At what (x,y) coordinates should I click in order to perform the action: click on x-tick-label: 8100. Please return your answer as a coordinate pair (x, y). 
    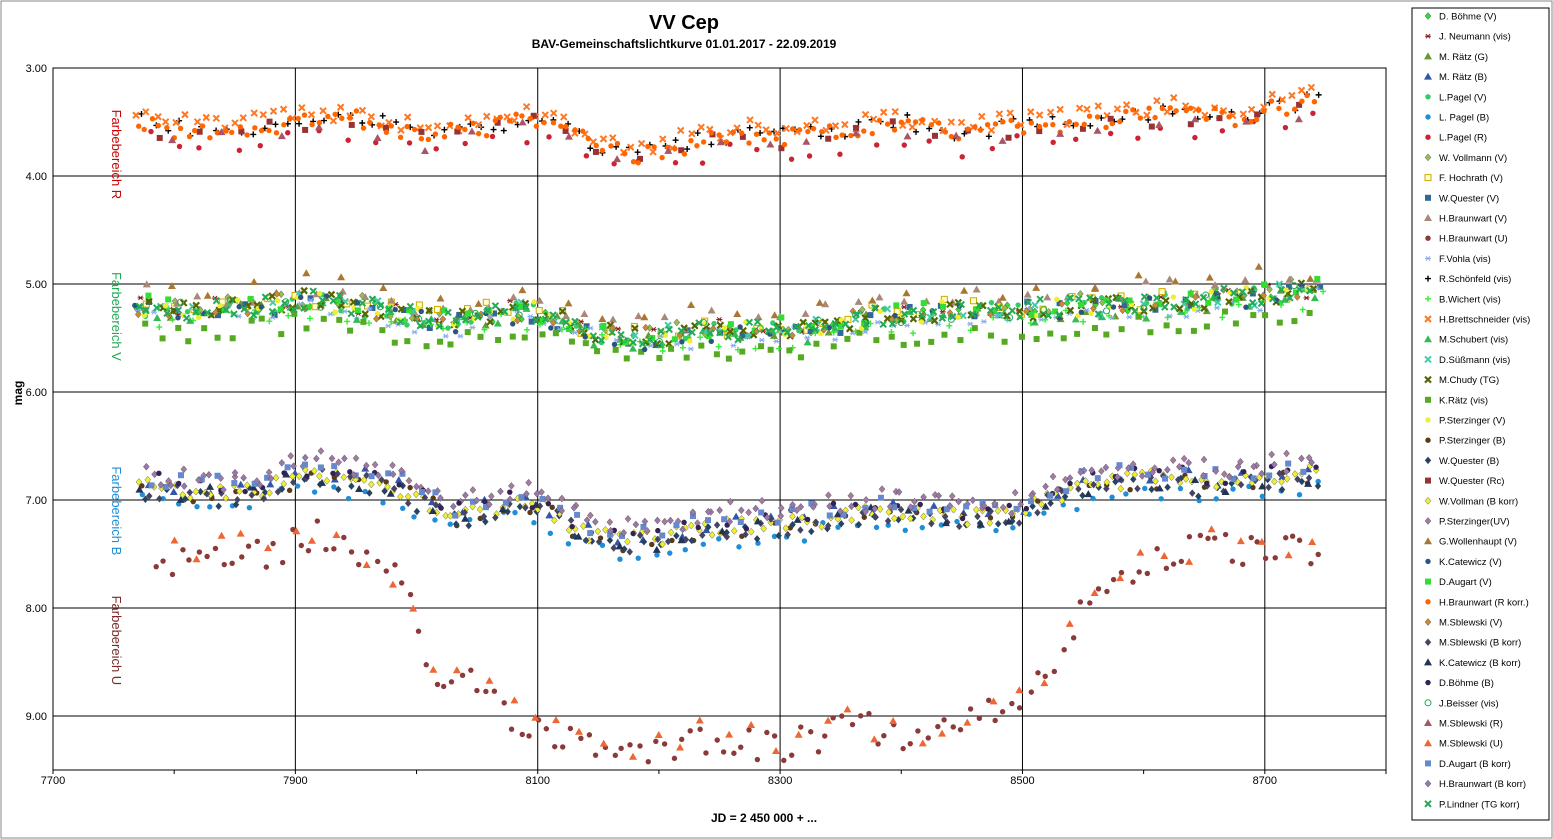
    Looking at the image, I should click on (537, 781).